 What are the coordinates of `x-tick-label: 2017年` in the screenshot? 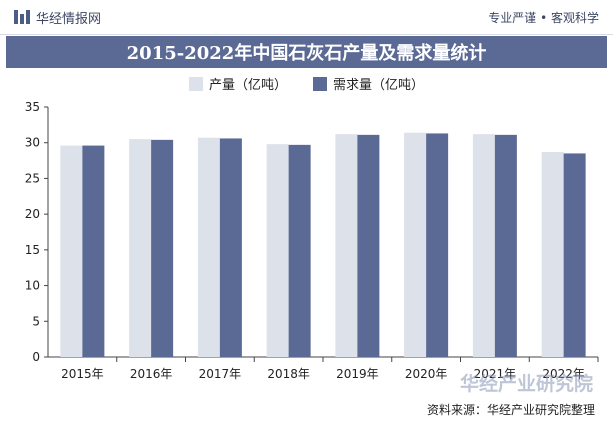 It's located at (220, 374).